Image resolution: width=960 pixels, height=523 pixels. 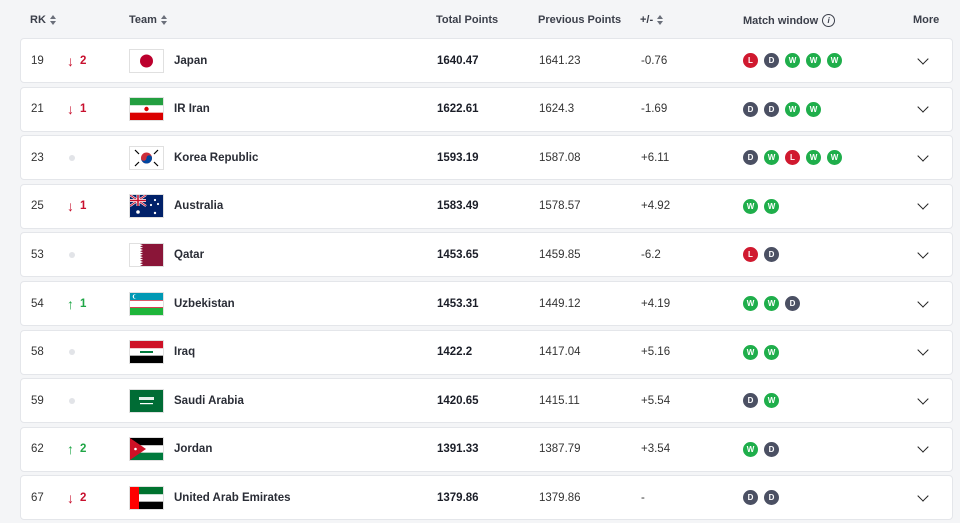 I want to click on points-diff: +6.11, so click(x=655, y=157).